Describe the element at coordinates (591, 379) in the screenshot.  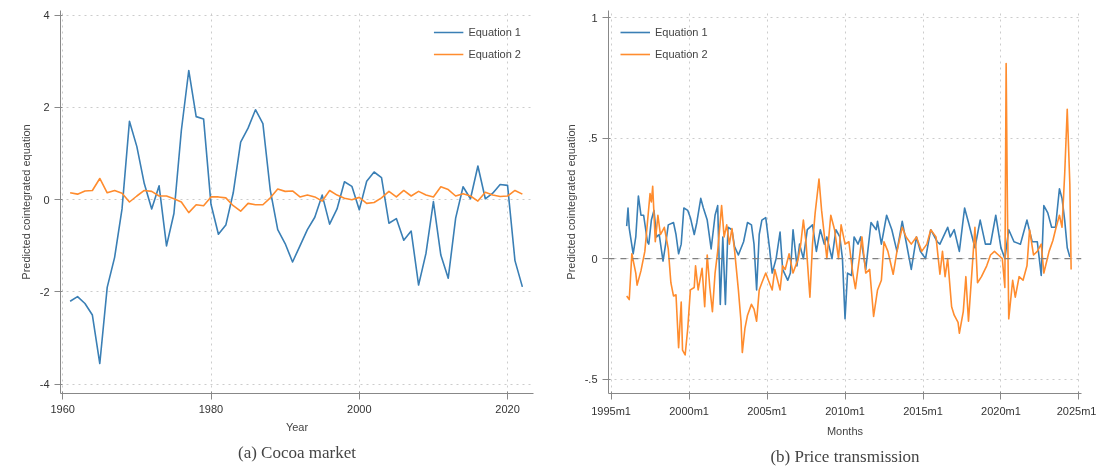
I see `y-tick-label: -.5` at that location.